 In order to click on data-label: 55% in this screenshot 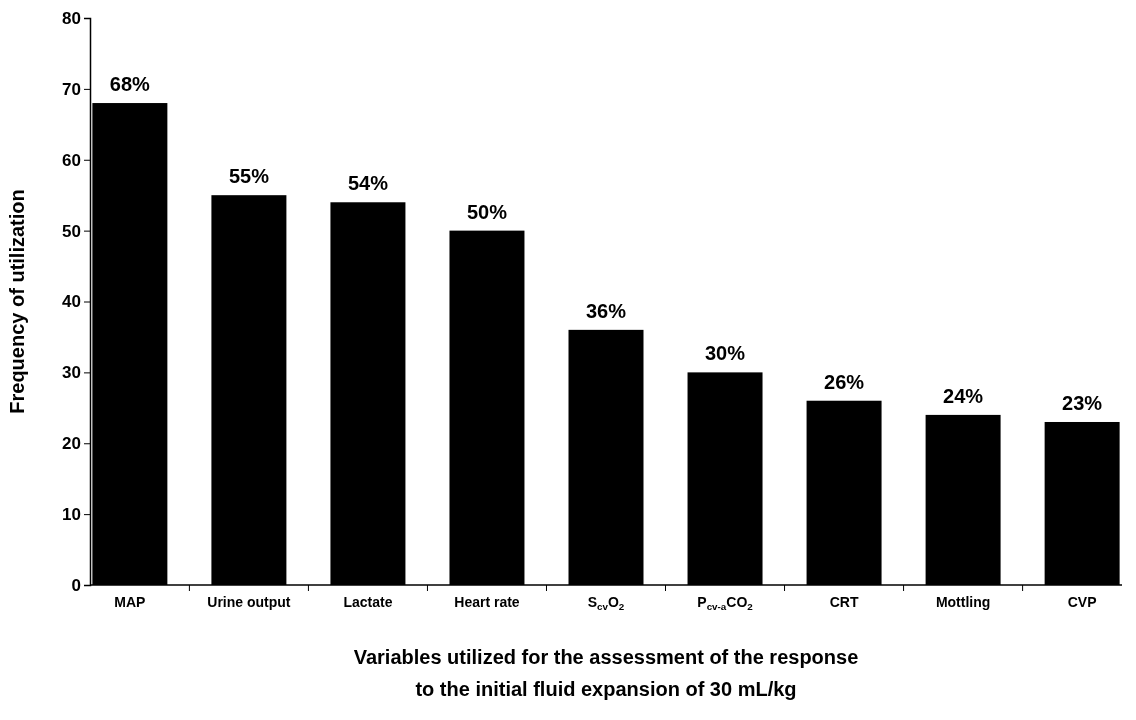, I will do `click(249, 176)`.